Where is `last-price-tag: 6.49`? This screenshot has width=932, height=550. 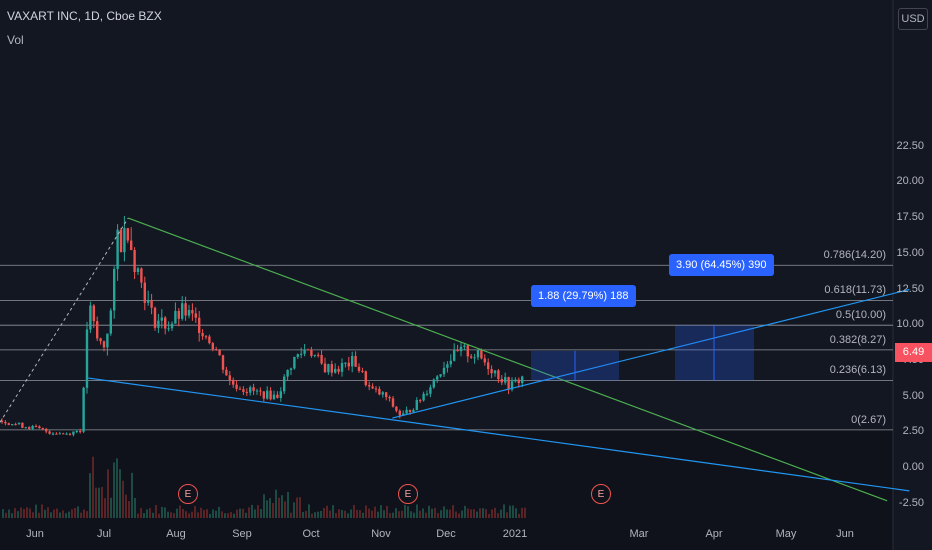 last-price-tag: 6.49 is located at coordinates (913, 352).